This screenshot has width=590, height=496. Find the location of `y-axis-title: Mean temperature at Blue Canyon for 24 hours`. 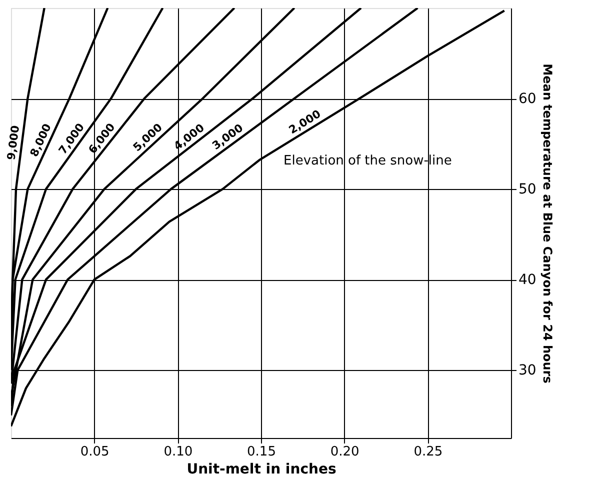

y-axis-title: Mean temperature at Blue Canyon for 24 hours is located at coordinates (547, 224).